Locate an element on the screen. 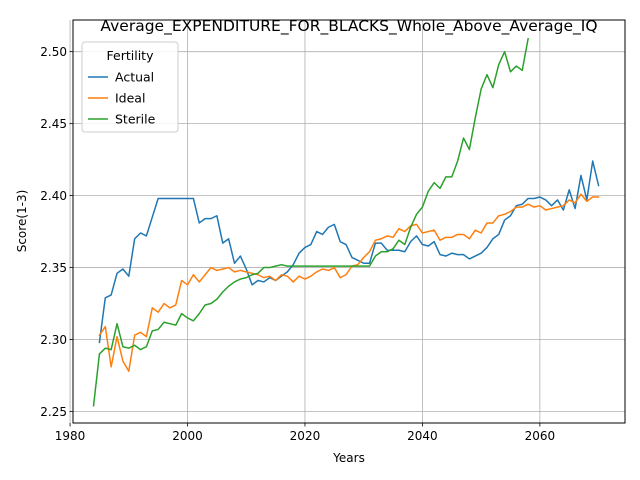 The image size is (640, 480). legend-box is located at coordinates (130, 87).